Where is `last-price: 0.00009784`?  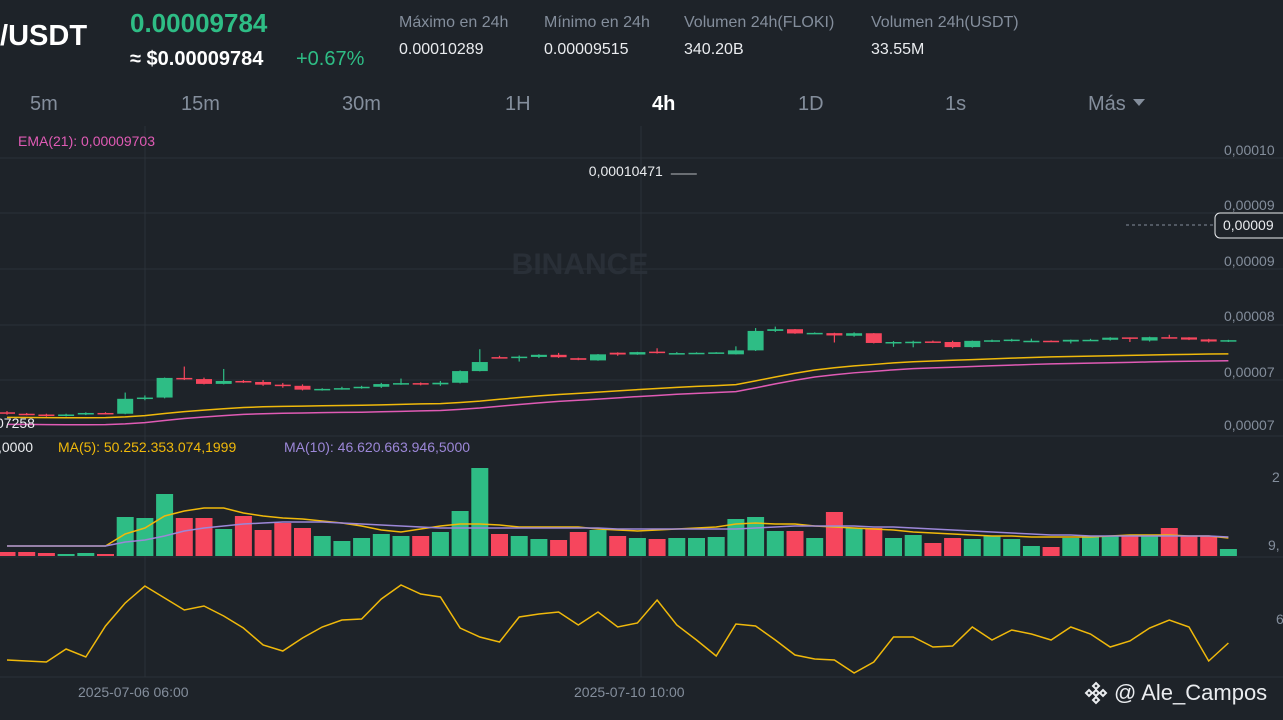 last-price: 0.00009784 is located at coordinates (199, 23).